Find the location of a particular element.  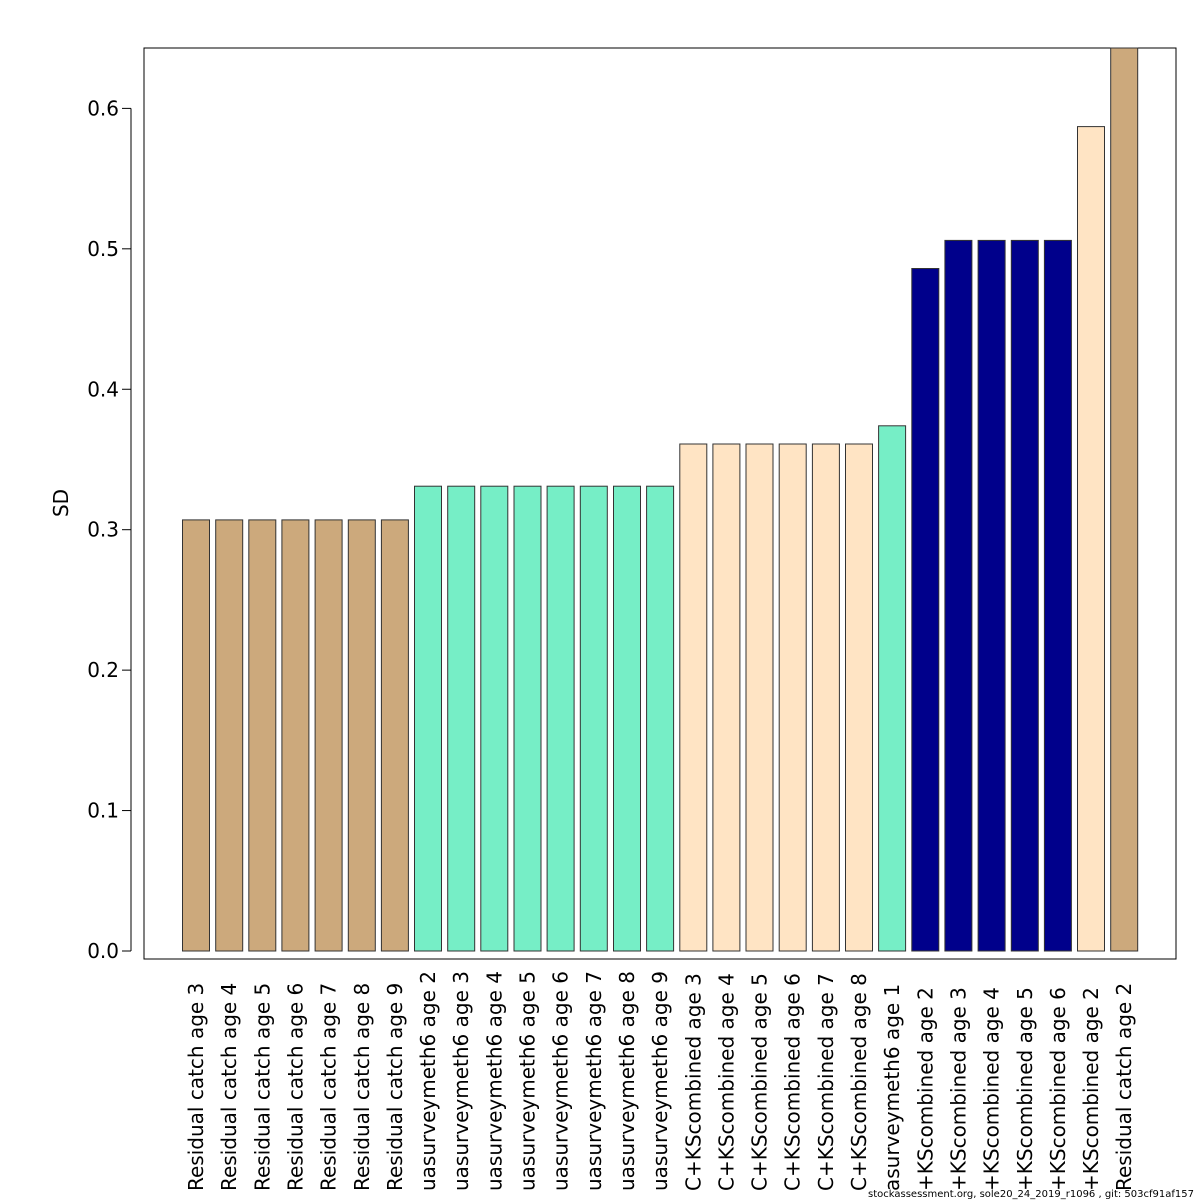

x-tick-label: uasurveymeth6 age 5 is located at coordinates (528, 1081).